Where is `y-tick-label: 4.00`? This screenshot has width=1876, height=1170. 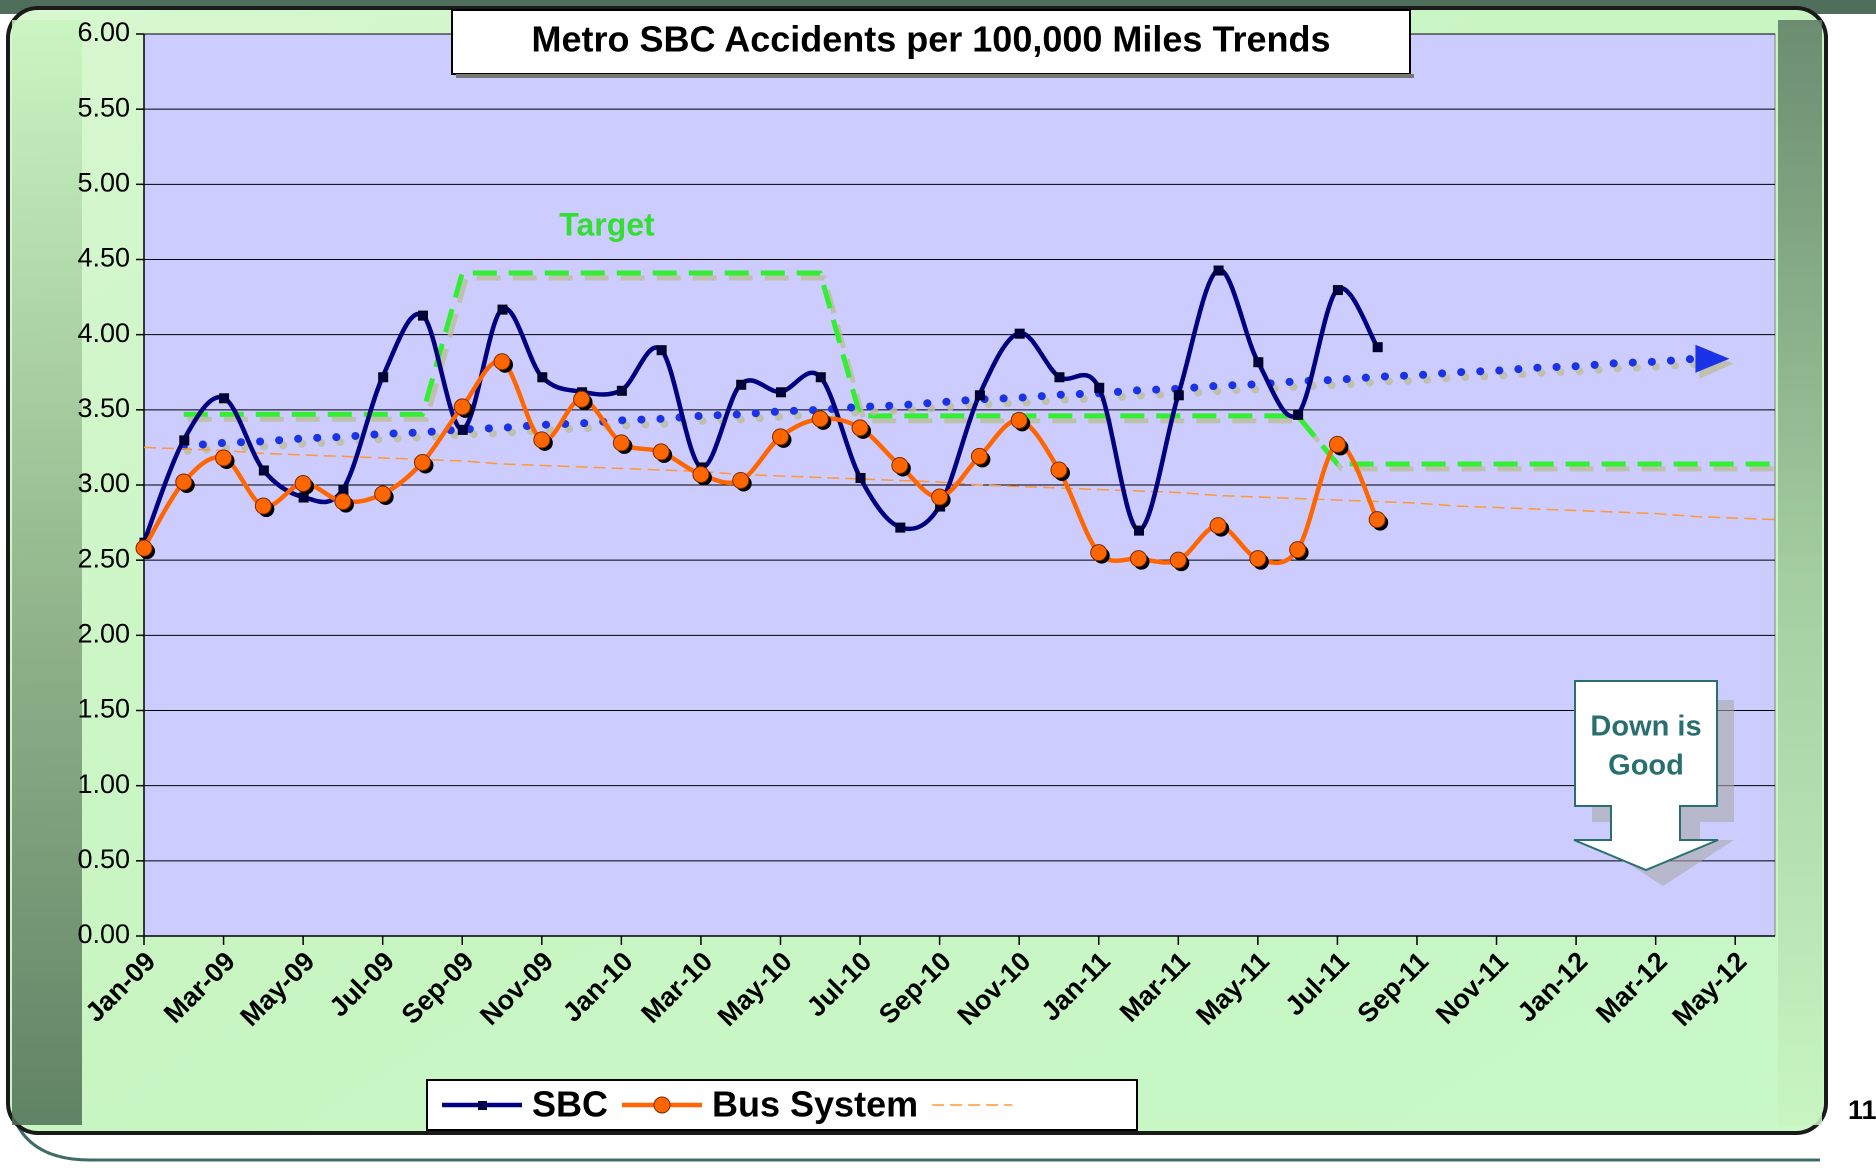 y-tick-label: 4.00 is located at coordinates (103, 333).